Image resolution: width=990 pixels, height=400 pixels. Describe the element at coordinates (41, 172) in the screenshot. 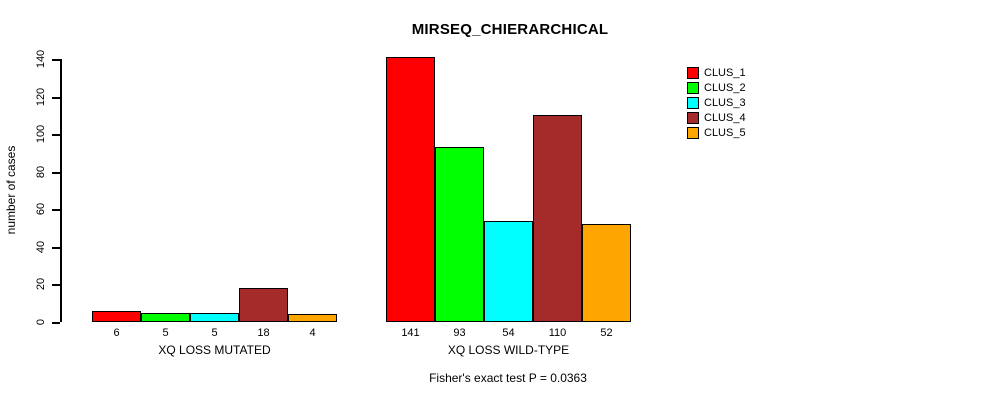

I see `y-axis-tick-label: 80` at that location.